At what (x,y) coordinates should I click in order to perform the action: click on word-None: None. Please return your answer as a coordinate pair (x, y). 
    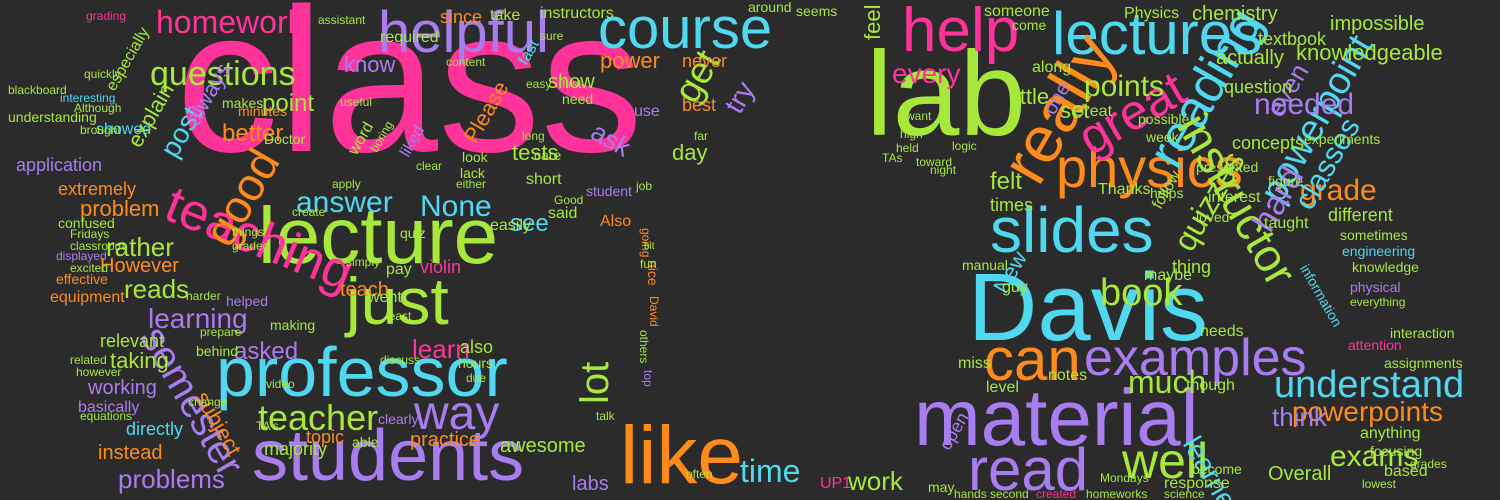
    Looking at the image, I should click on (456, 206).